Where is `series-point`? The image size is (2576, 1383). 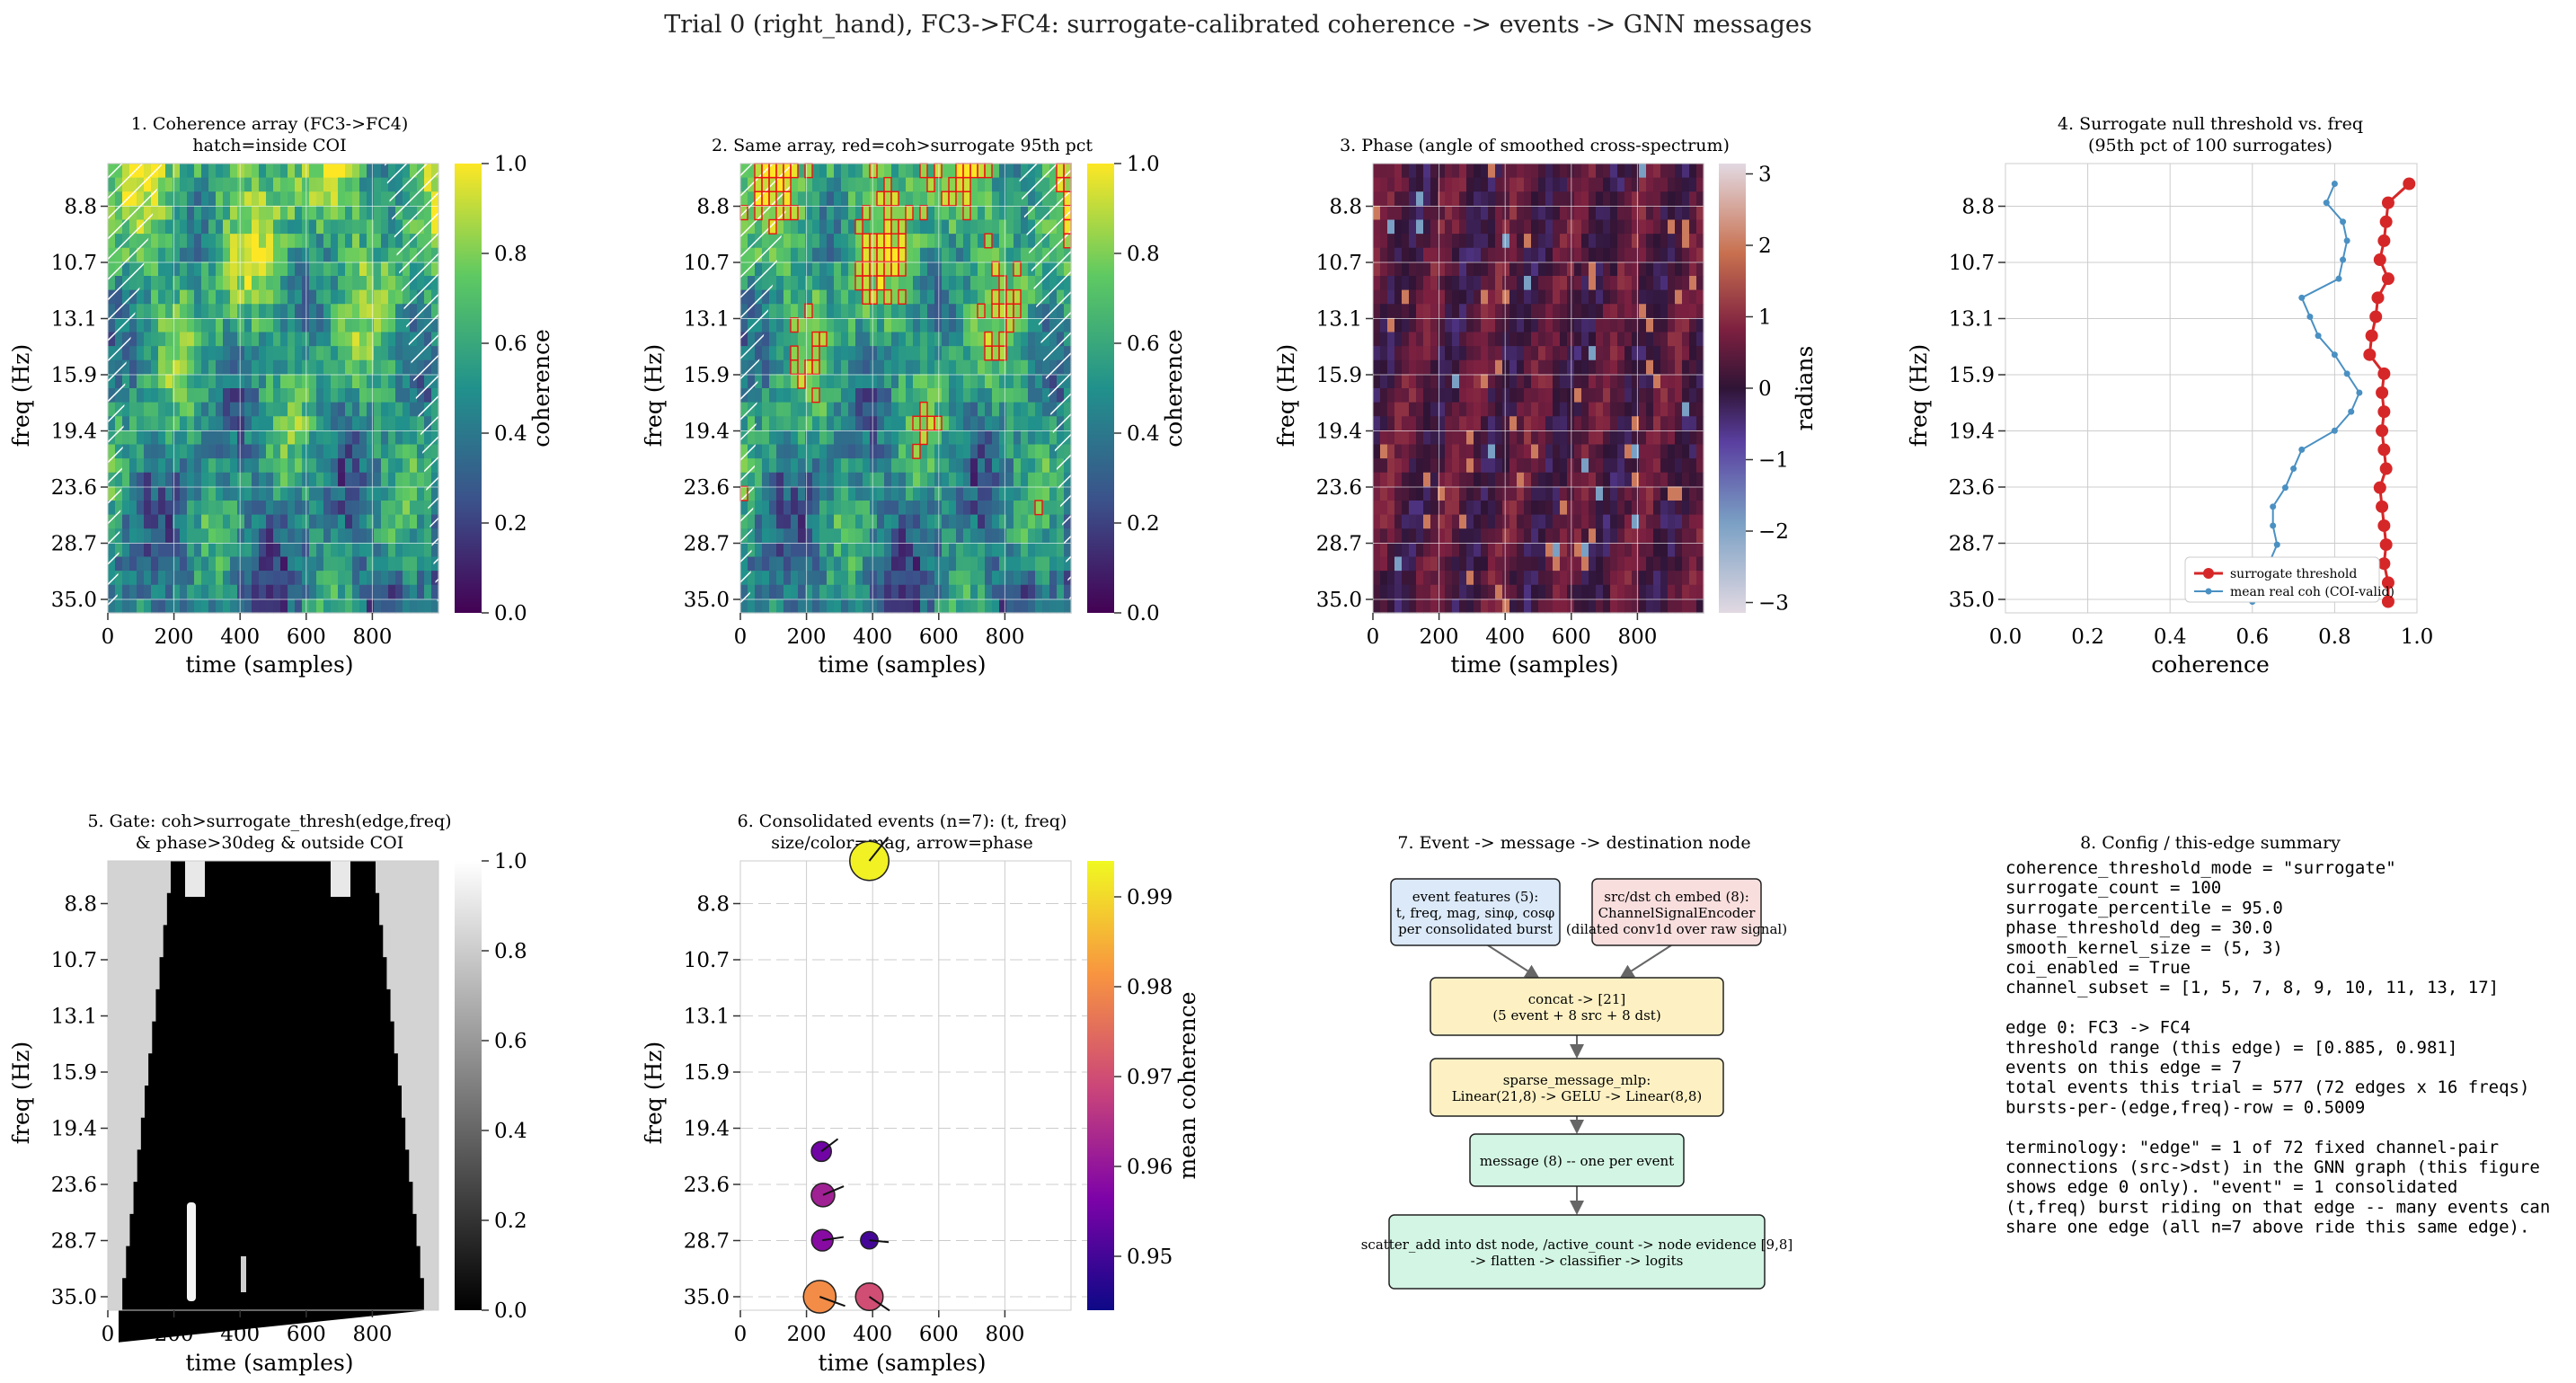
series-point is located at coordinates (2326, 203).